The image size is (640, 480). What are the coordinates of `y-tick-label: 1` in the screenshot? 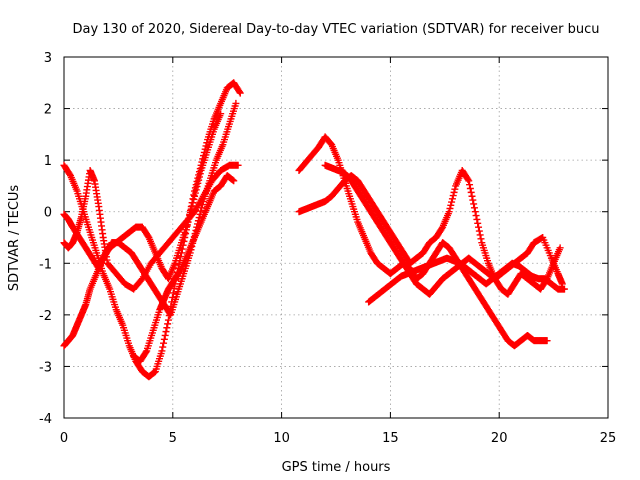 It's located at (48, 161).